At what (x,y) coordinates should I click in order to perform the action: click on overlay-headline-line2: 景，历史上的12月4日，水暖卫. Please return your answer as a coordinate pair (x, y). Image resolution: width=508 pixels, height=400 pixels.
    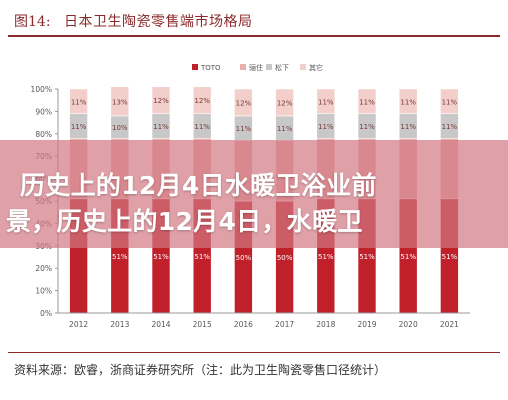
    Looking at the image, I should click on (184, 221).